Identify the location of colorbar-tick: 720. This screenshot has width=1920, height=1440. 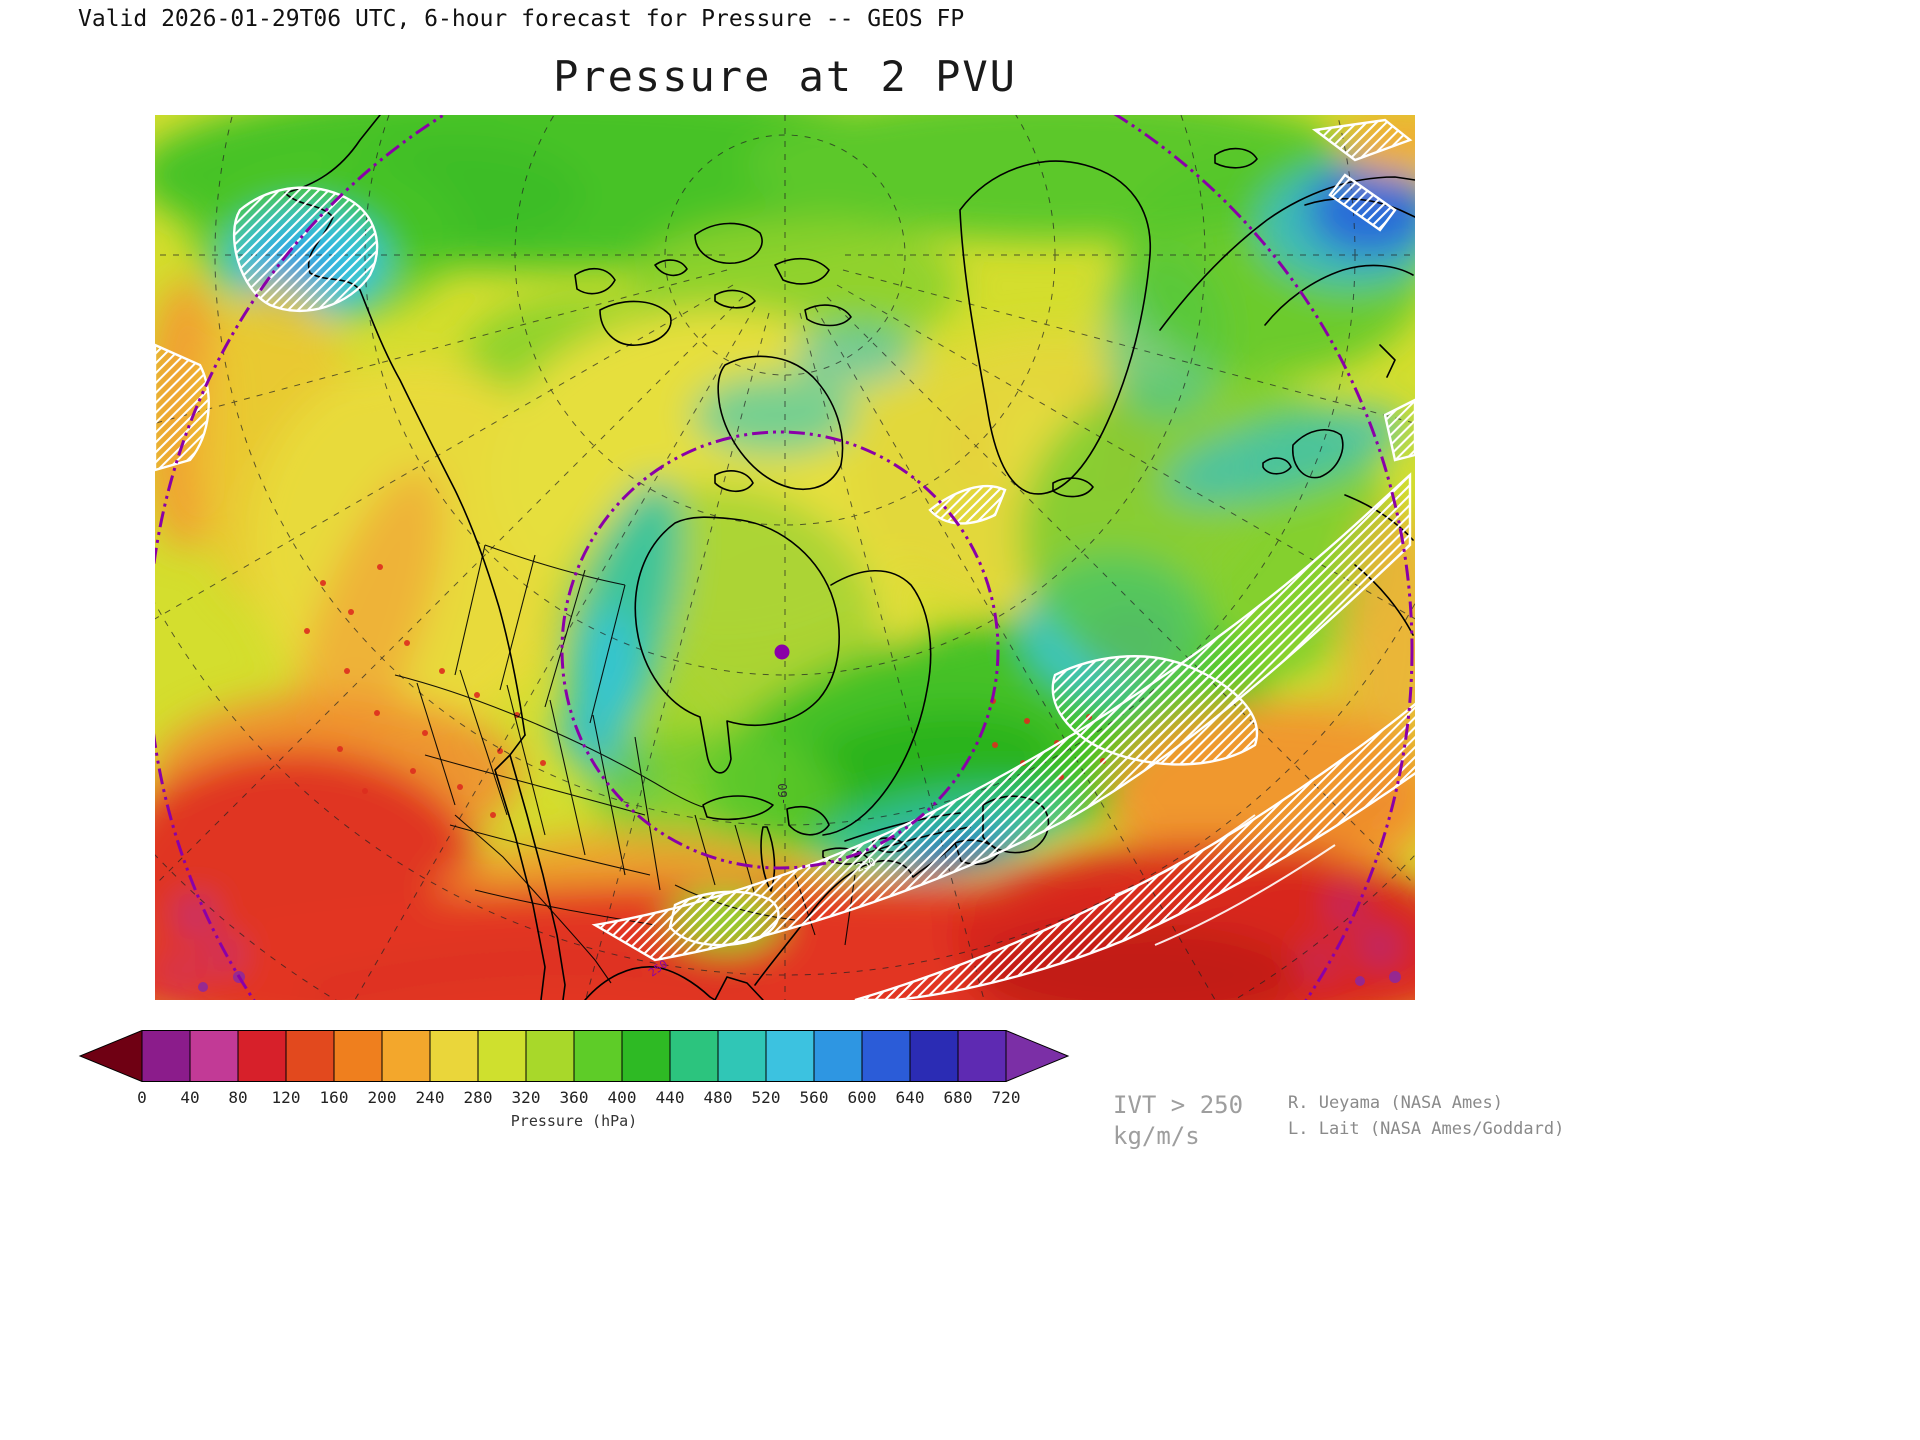
(1006, 1097).